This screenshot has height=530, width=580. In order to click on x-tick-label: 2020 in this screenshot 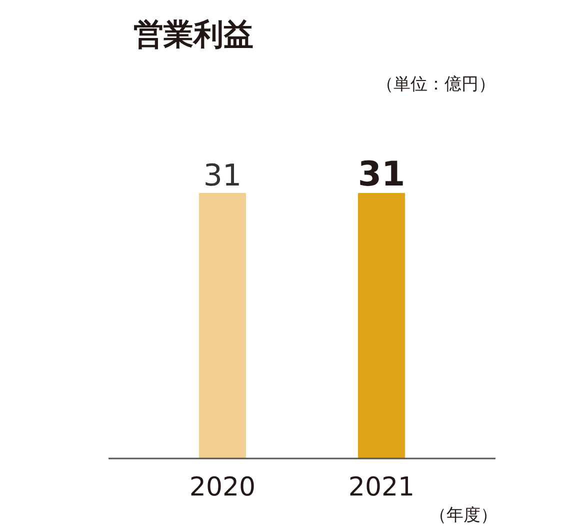, I will do `click(222, 487)`.